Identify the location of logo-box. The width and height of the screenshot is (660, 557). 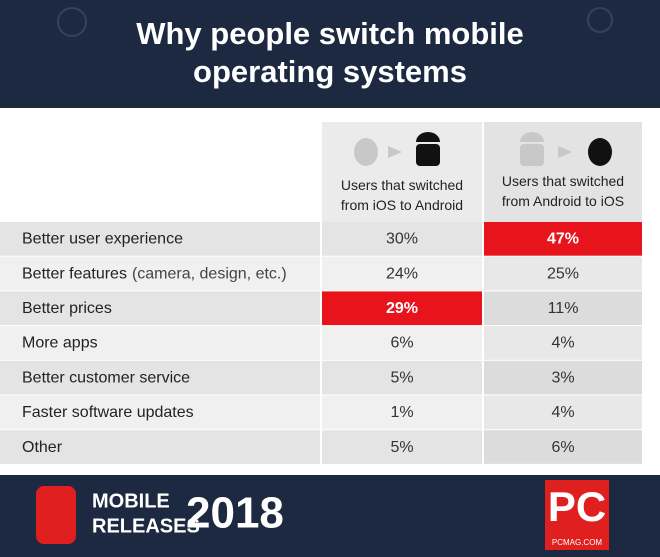
(577, 515).